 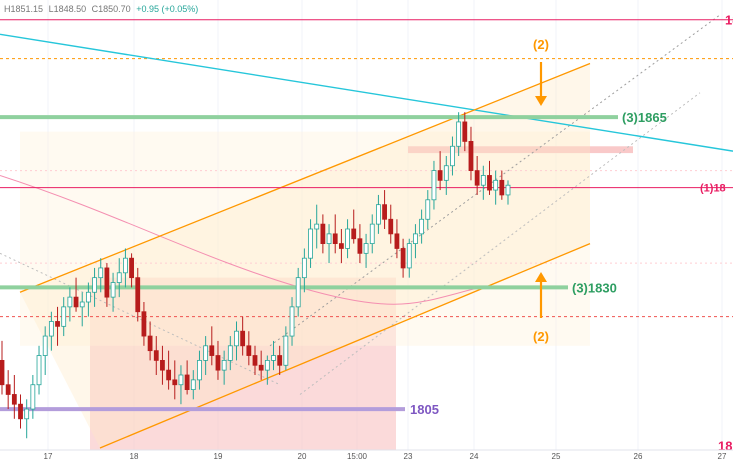 I want to click on ohlc-change: +0.95 (+0.05%), so click(x=167, y=9).